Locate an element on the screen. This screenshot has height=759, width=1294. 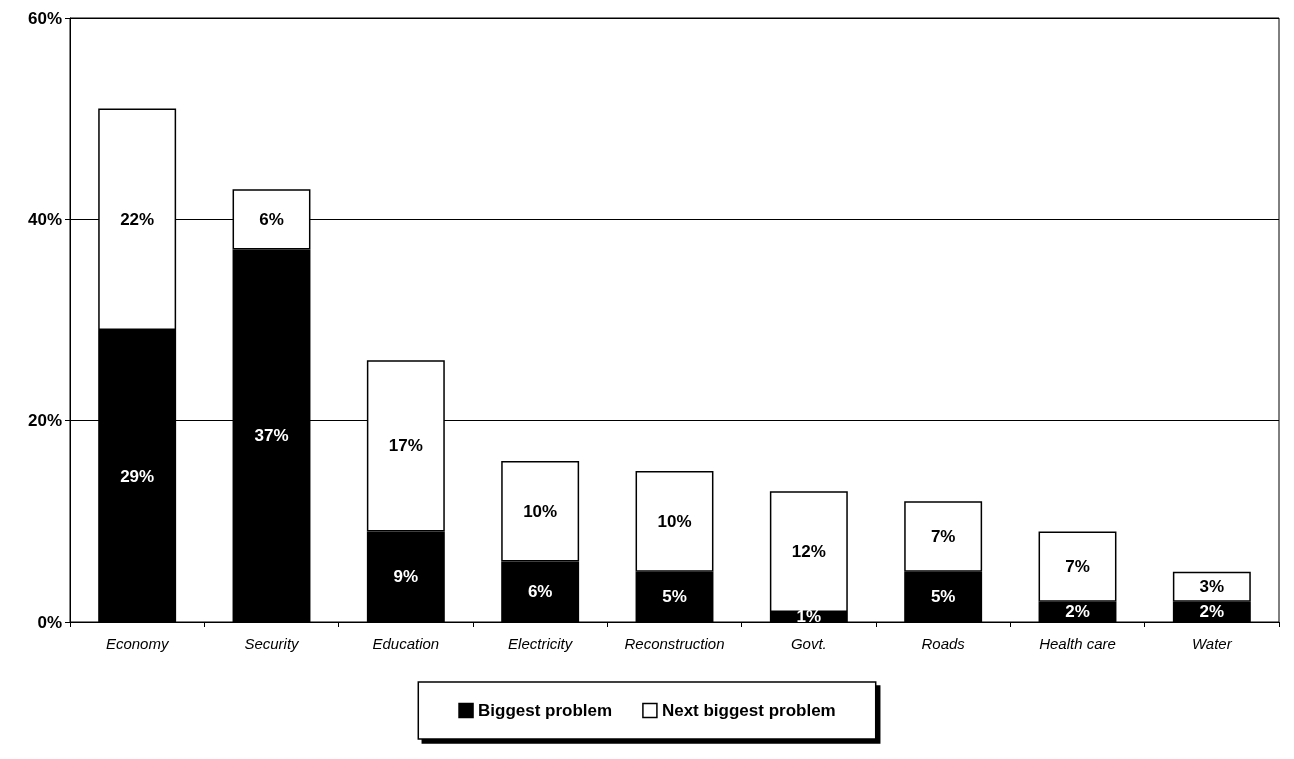
legend-label: Biggest problem is located at coordinates (545, 710).